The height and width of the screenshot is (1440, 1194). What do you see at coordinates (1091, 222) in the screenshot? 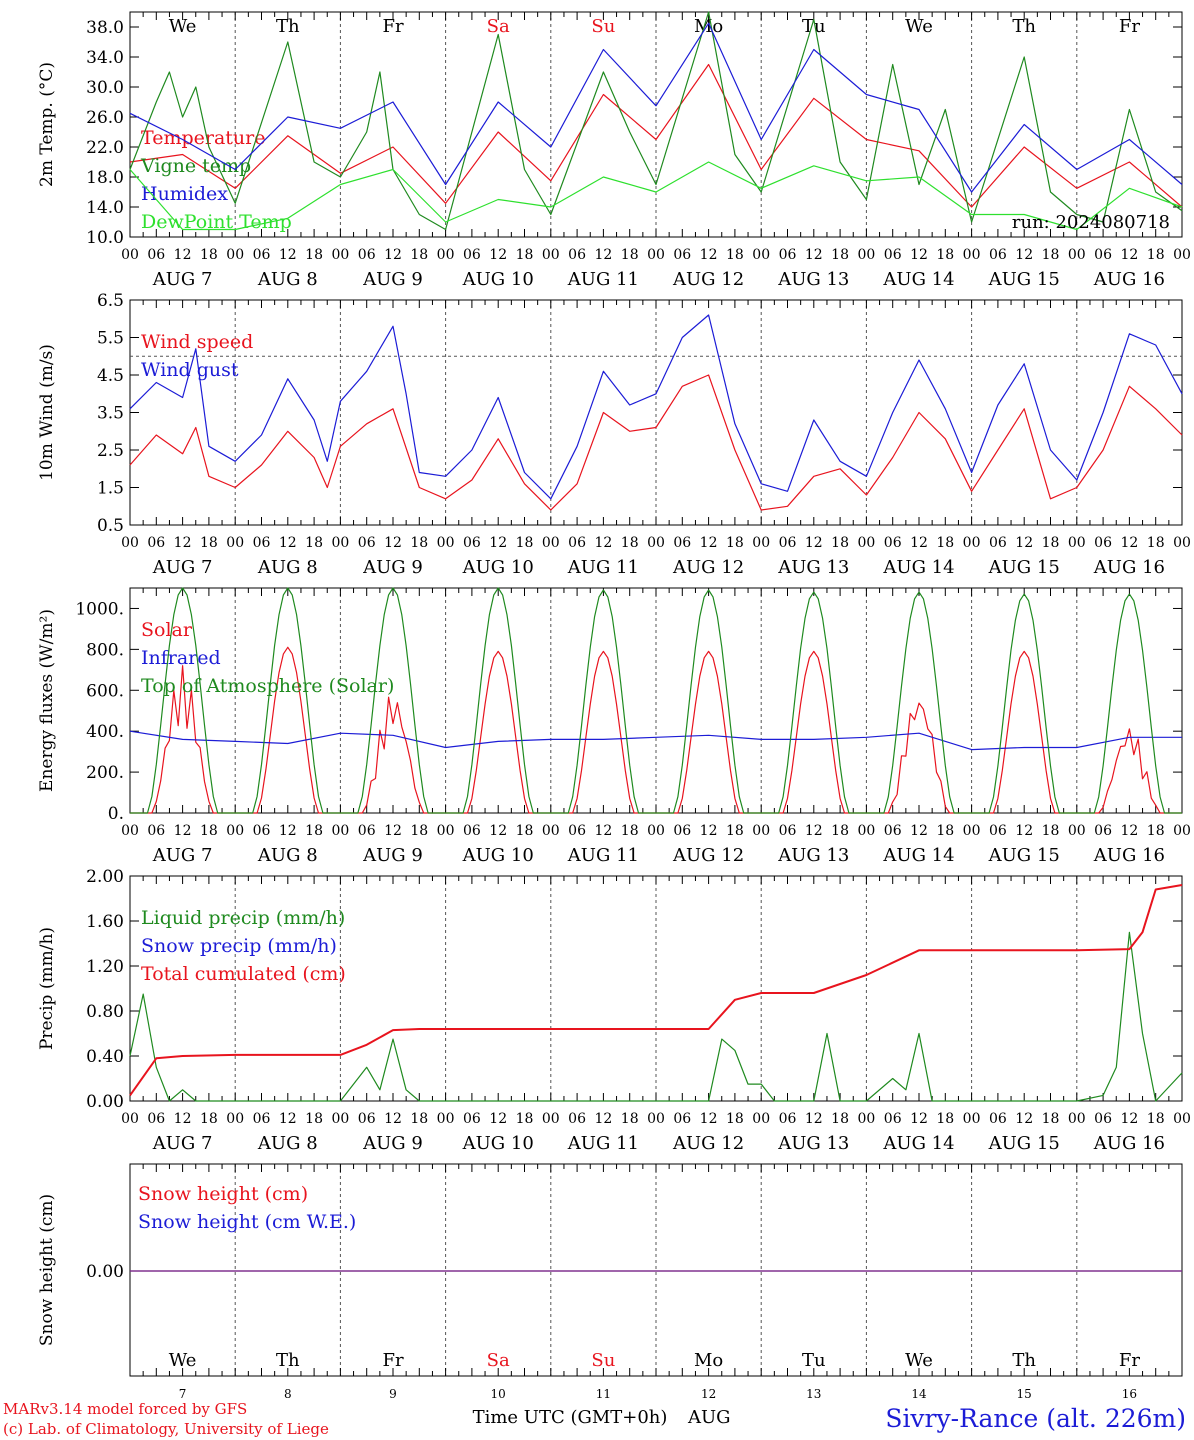
I see `run-annotation: run: 2024080718` at bounding box center [1091, 222].